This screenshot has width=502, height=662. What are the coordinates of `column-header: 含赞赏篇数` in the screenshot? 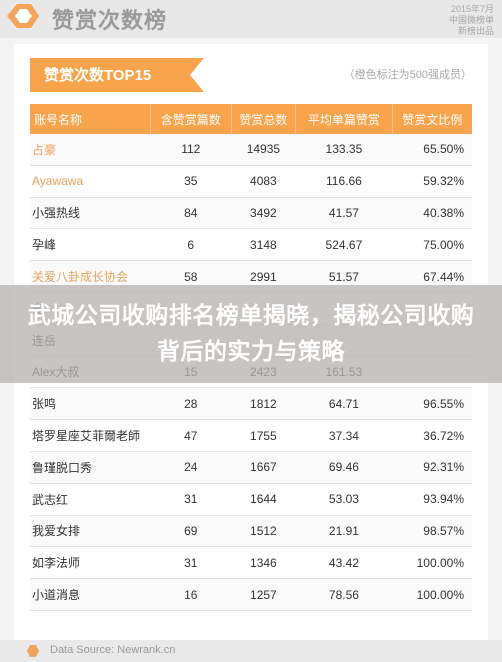 It's located at (191, 119).